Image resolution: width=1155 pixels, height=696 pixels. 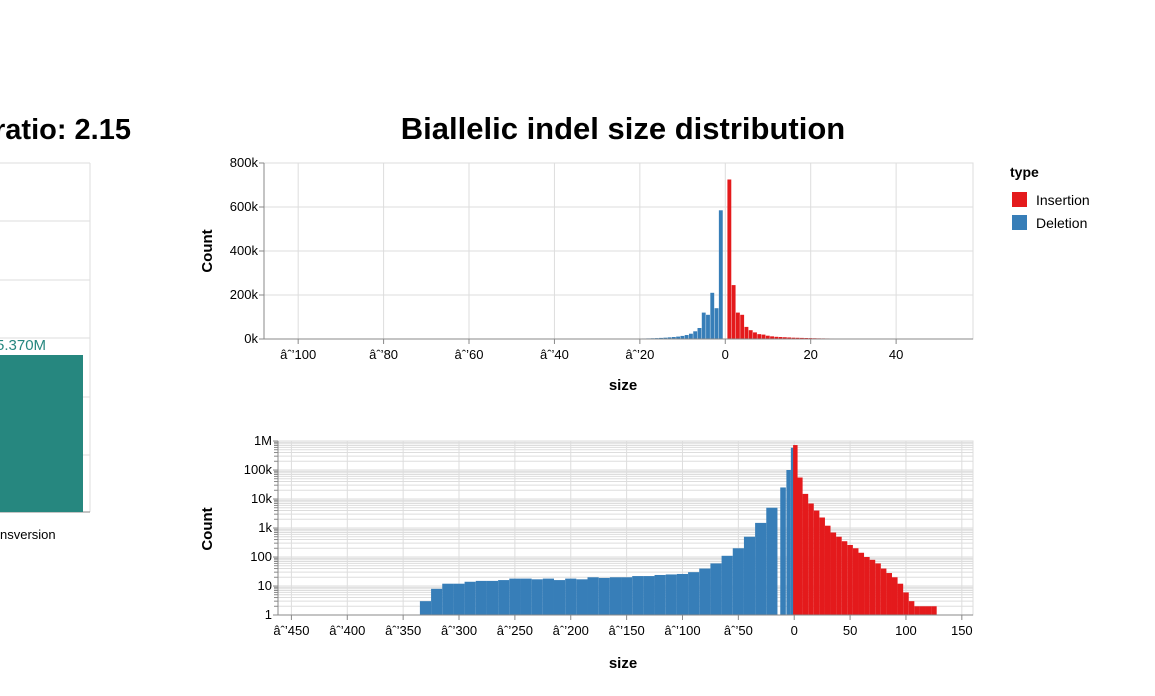 What do you see at coordinates (65, 328) in the screenshot?
I see `left-partial-chart: ratio: 2.15 5.370M nsversion` at bounding box center [65, 328].